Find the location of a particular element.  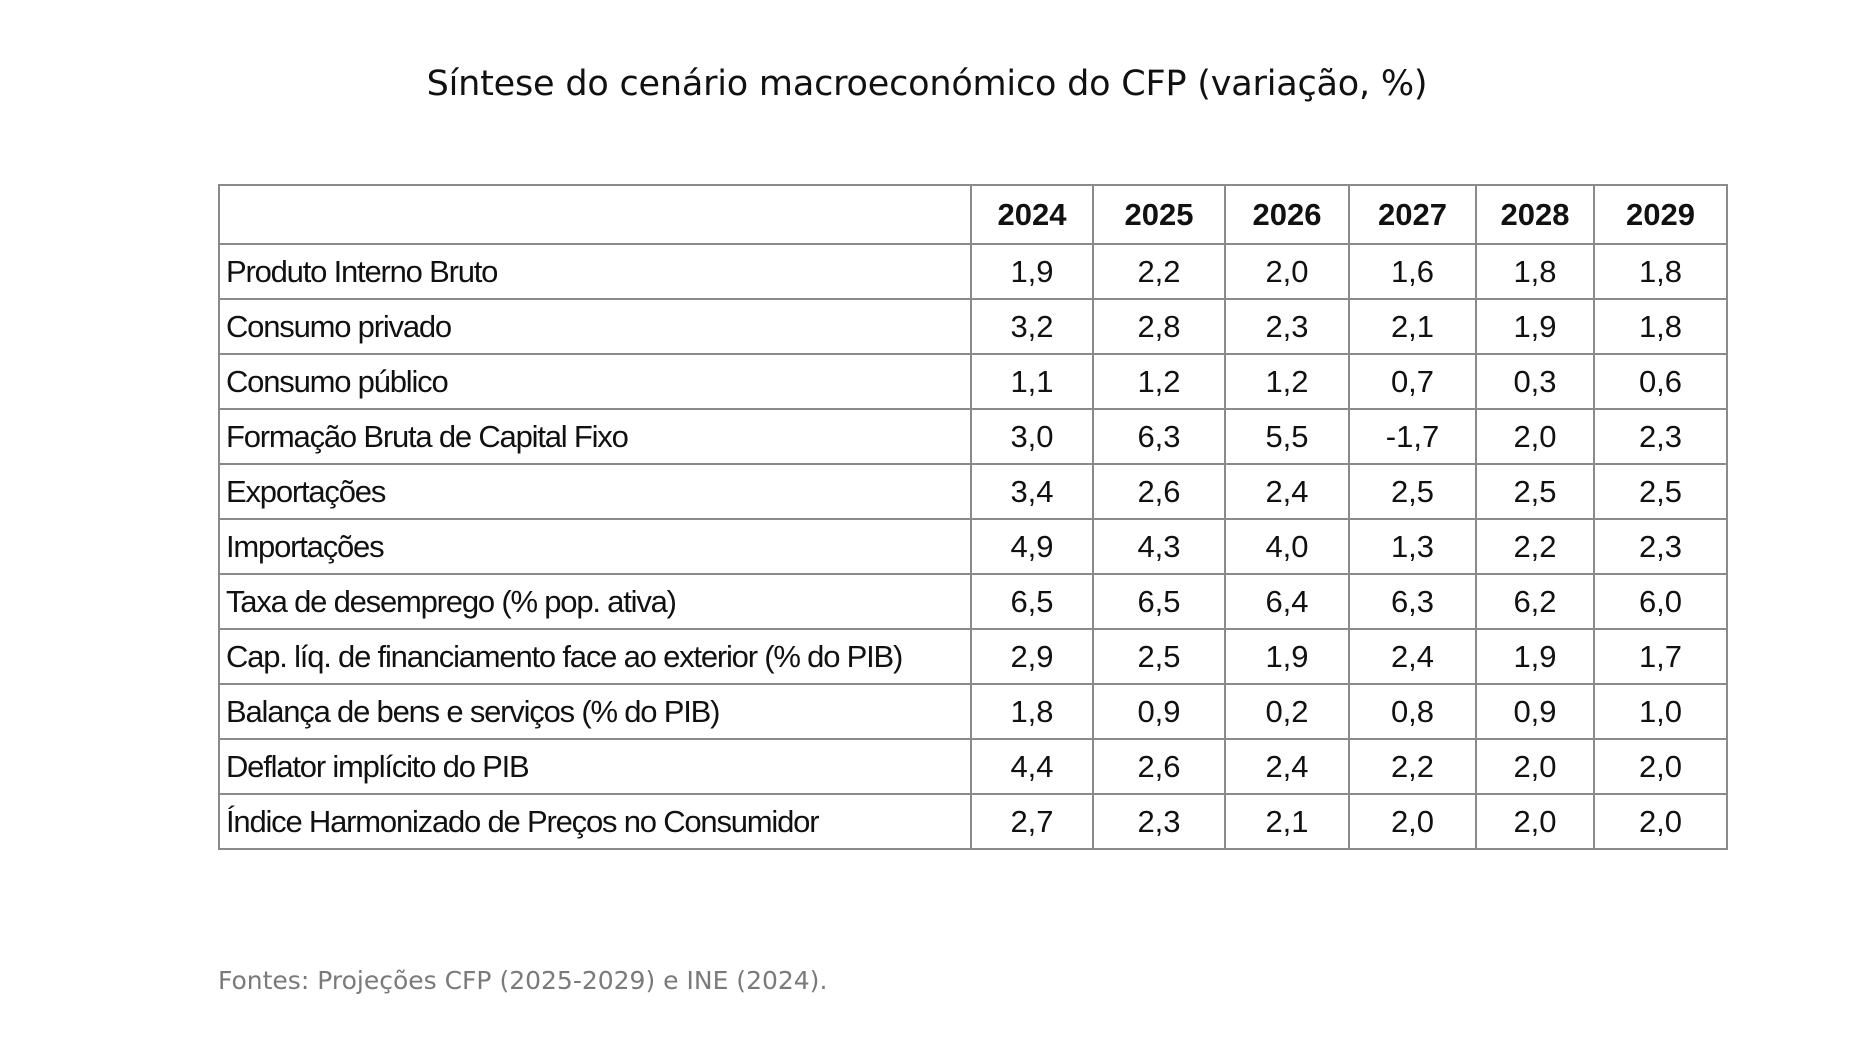

row-label: Importações is located at coordinates (595, 546).